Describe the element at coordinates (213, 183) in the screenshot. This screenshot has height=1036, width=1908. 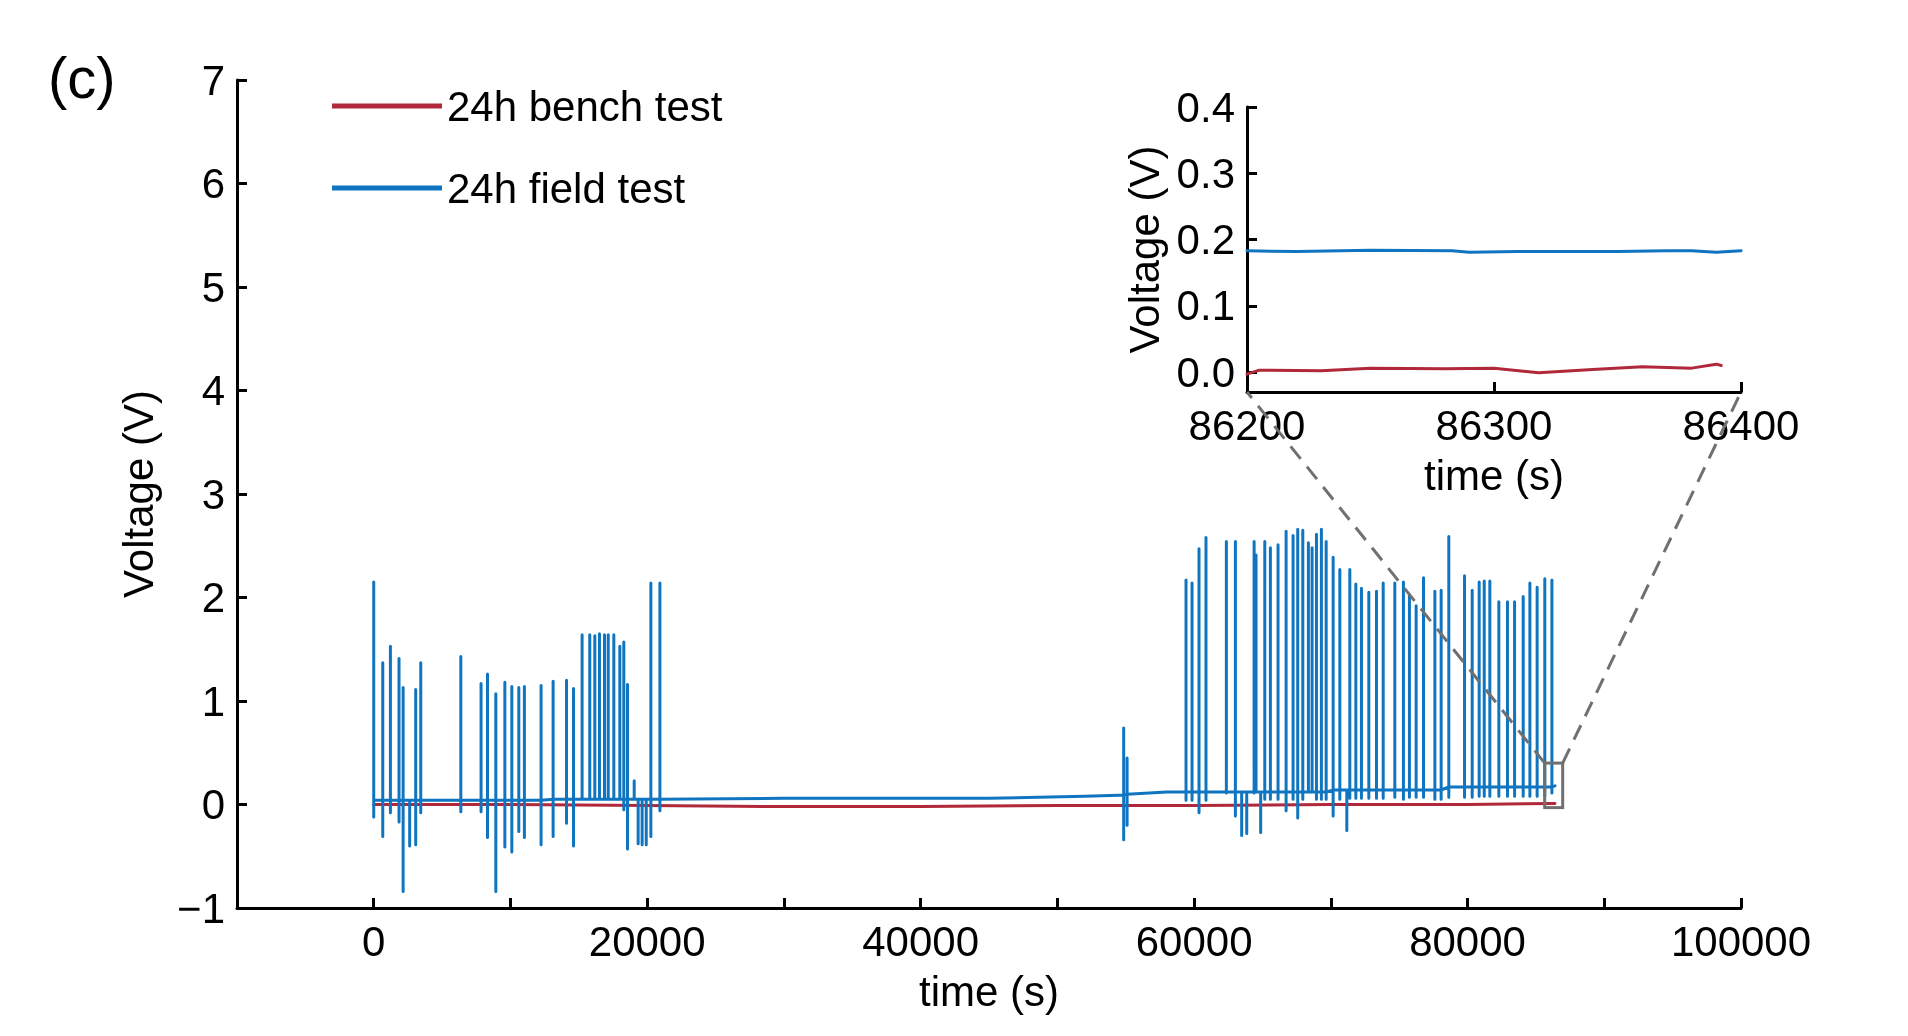
I see `y-tick-label: 6` at that location.